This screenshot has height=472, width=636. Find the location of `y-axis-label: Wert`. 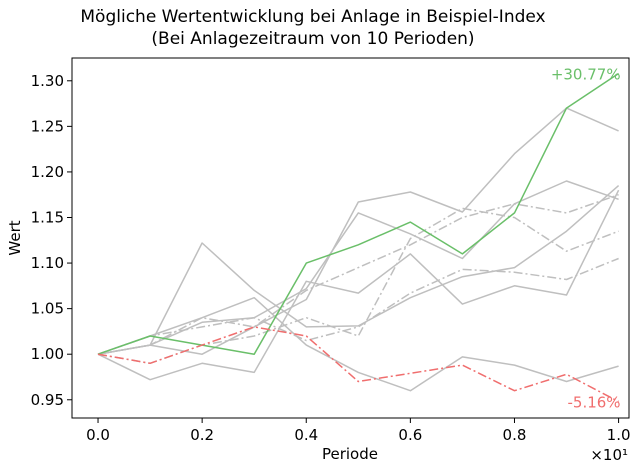

y-axis-label: Wert is located at coordinates (15, 237).